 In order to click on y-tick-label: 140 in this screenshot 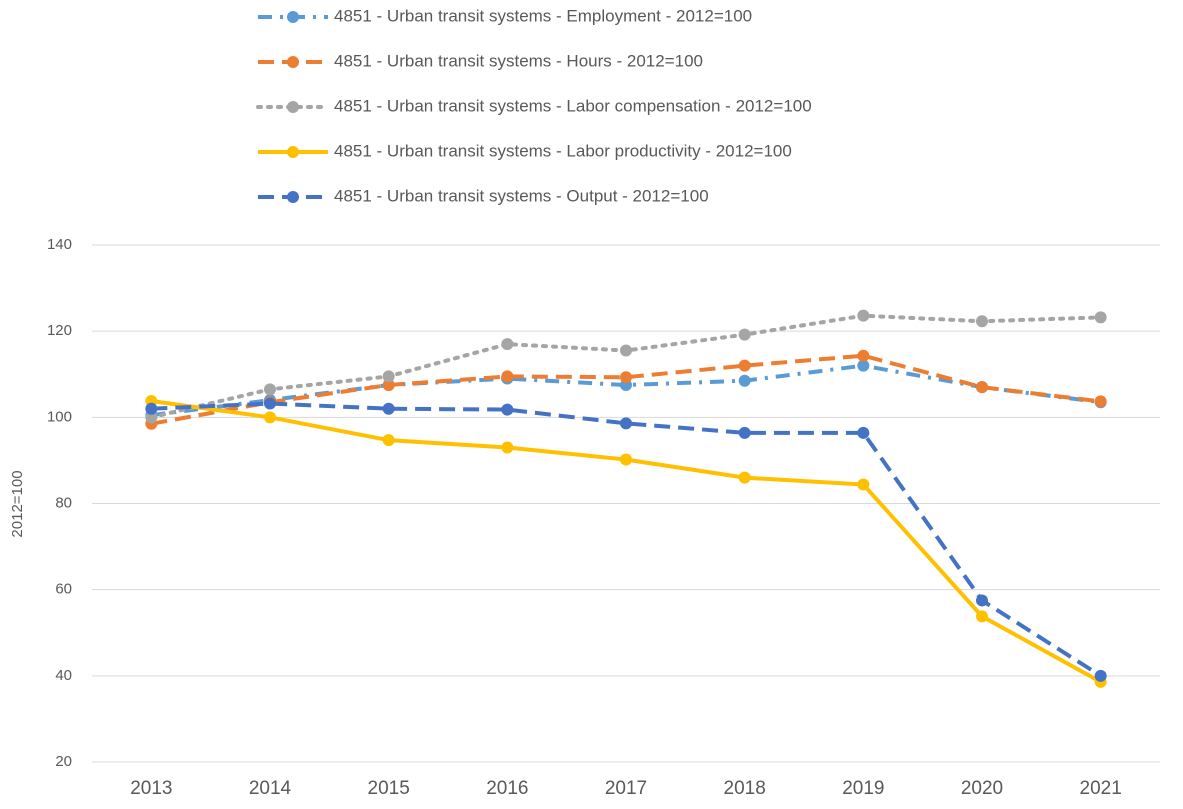, I will do `click(59, 244)`.